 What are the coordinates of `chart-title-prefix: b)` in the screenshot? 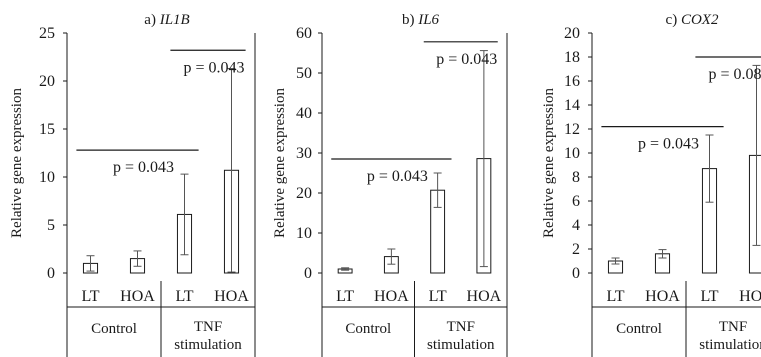 It's located at (410, 20).